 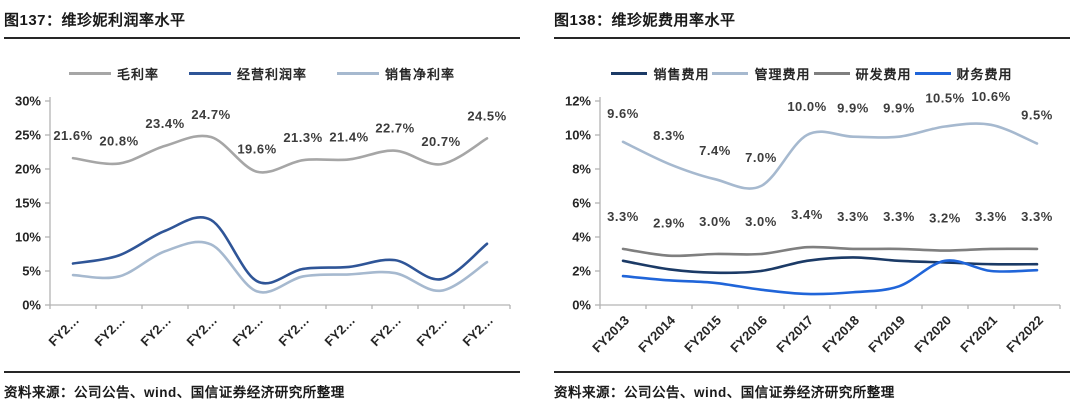 What do you see at coordinates (669, 135) in the screenshot?
I see `data-label-admin-expense: 8.3%` at bounding box center [669, 135].